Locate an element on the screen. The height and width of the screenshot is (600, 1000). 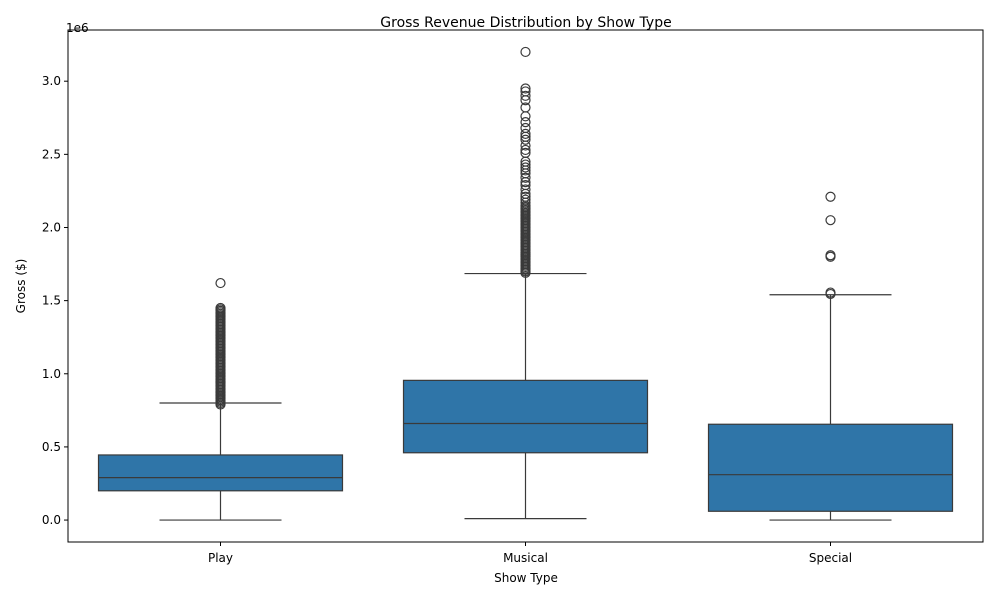
box-musical is located at coordinates (525, 416).